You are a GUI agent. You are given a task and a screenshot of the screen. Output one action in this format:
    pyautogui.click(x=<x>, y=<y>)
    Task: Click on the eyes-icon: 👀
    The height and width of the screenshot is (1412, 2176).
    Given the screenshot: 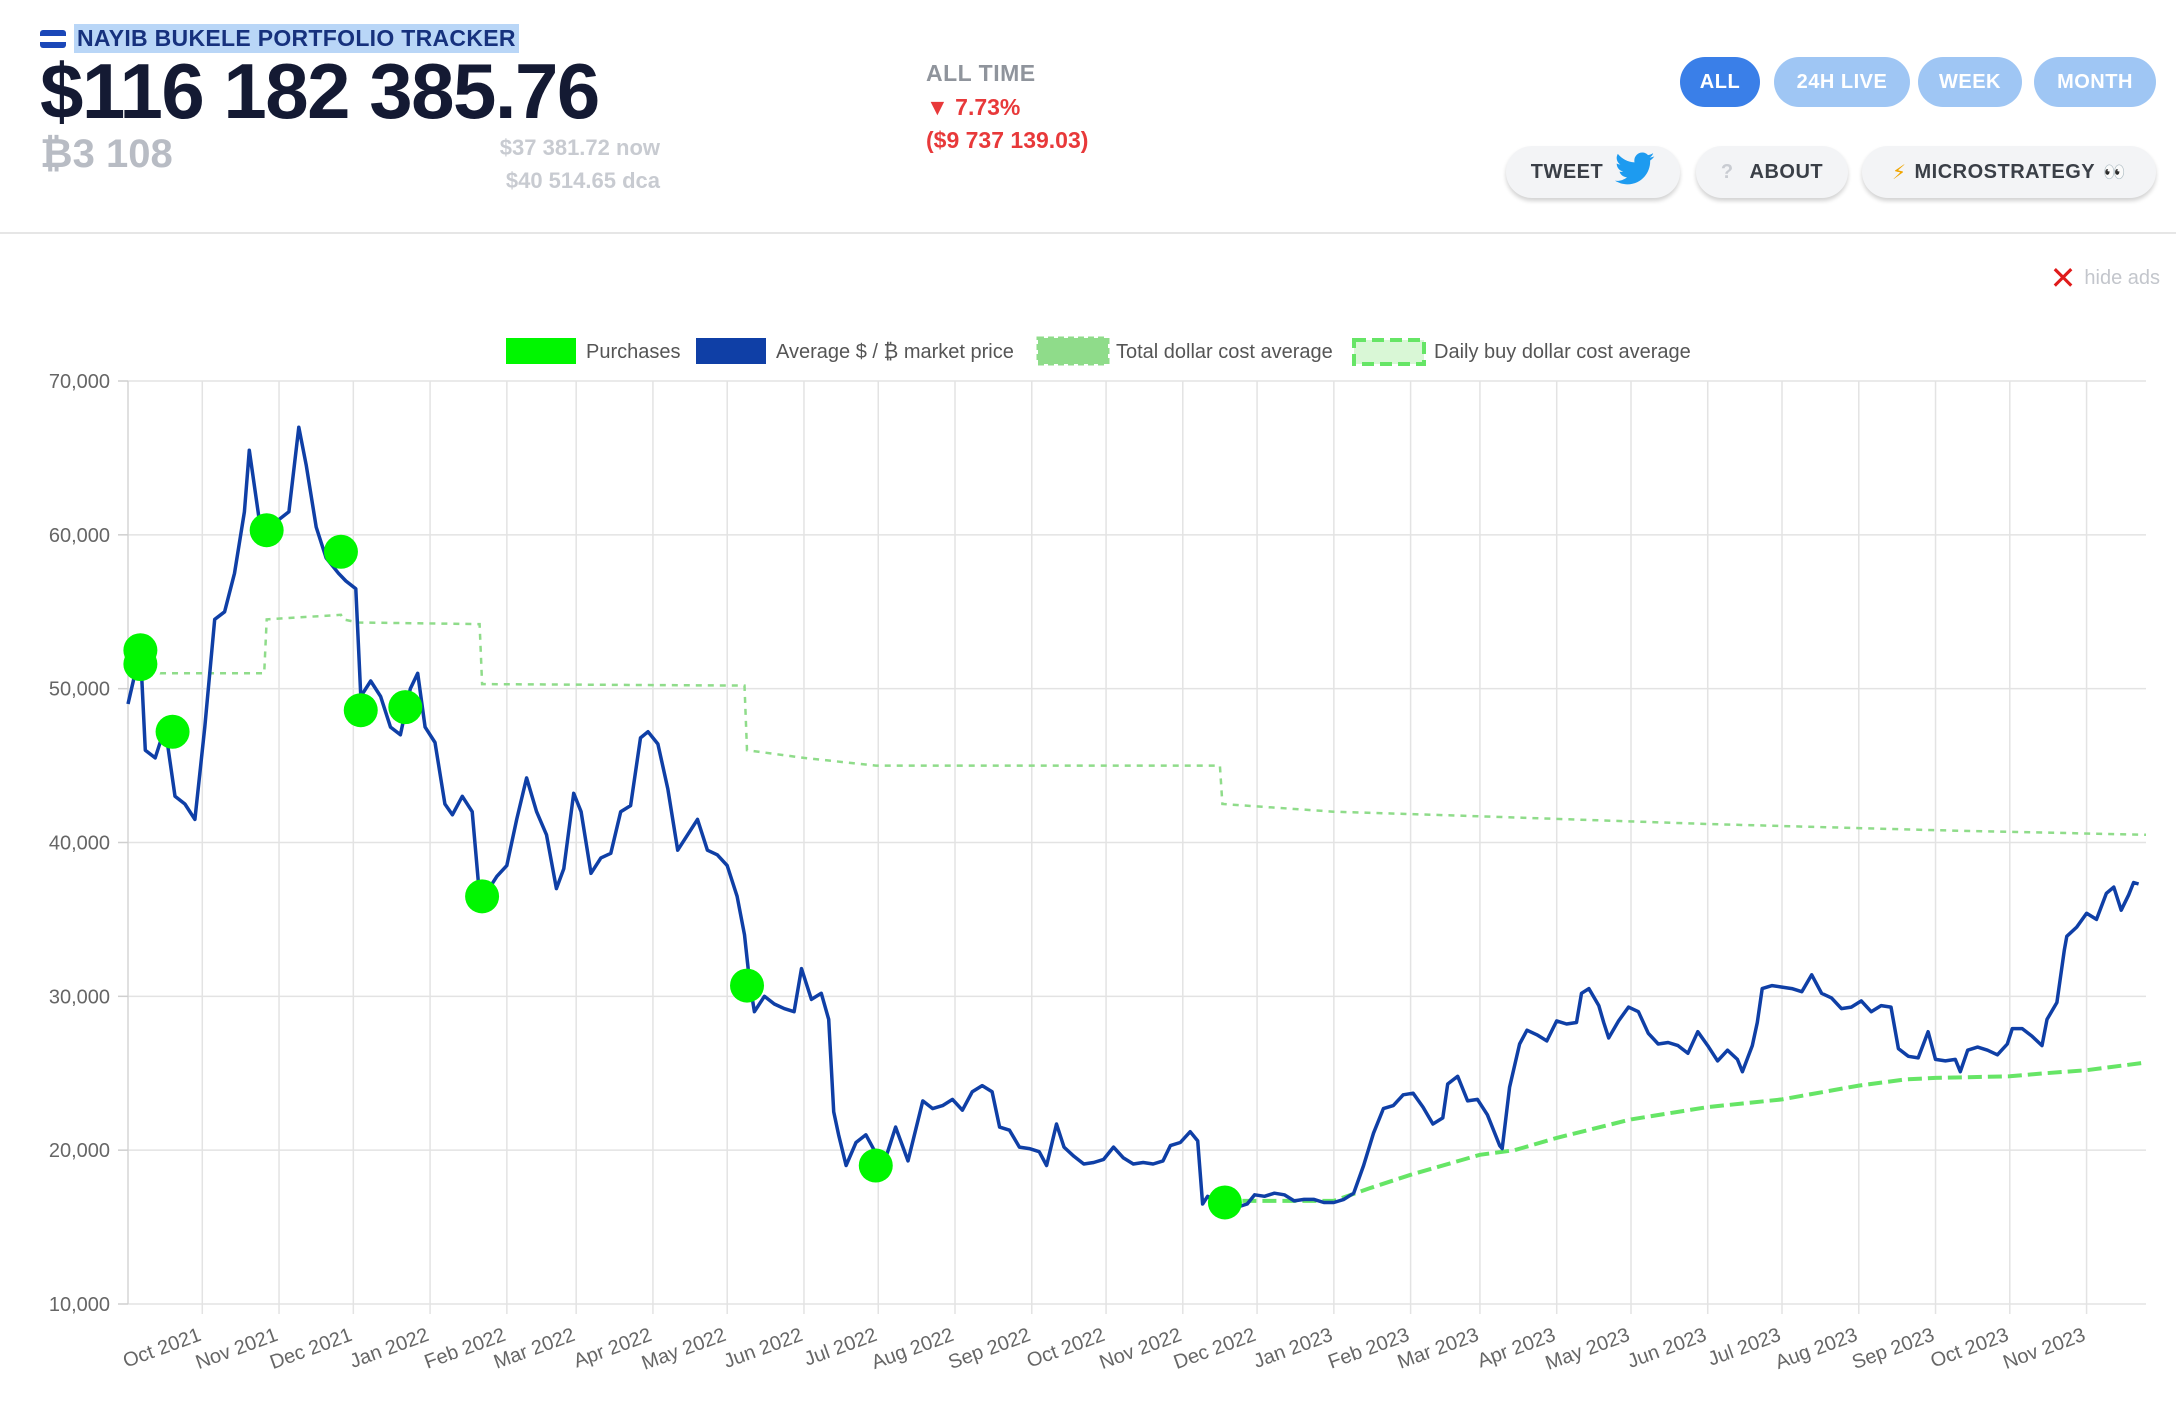 What is the action you would take?
    pyautogui.click(x=2115, y=171)
    